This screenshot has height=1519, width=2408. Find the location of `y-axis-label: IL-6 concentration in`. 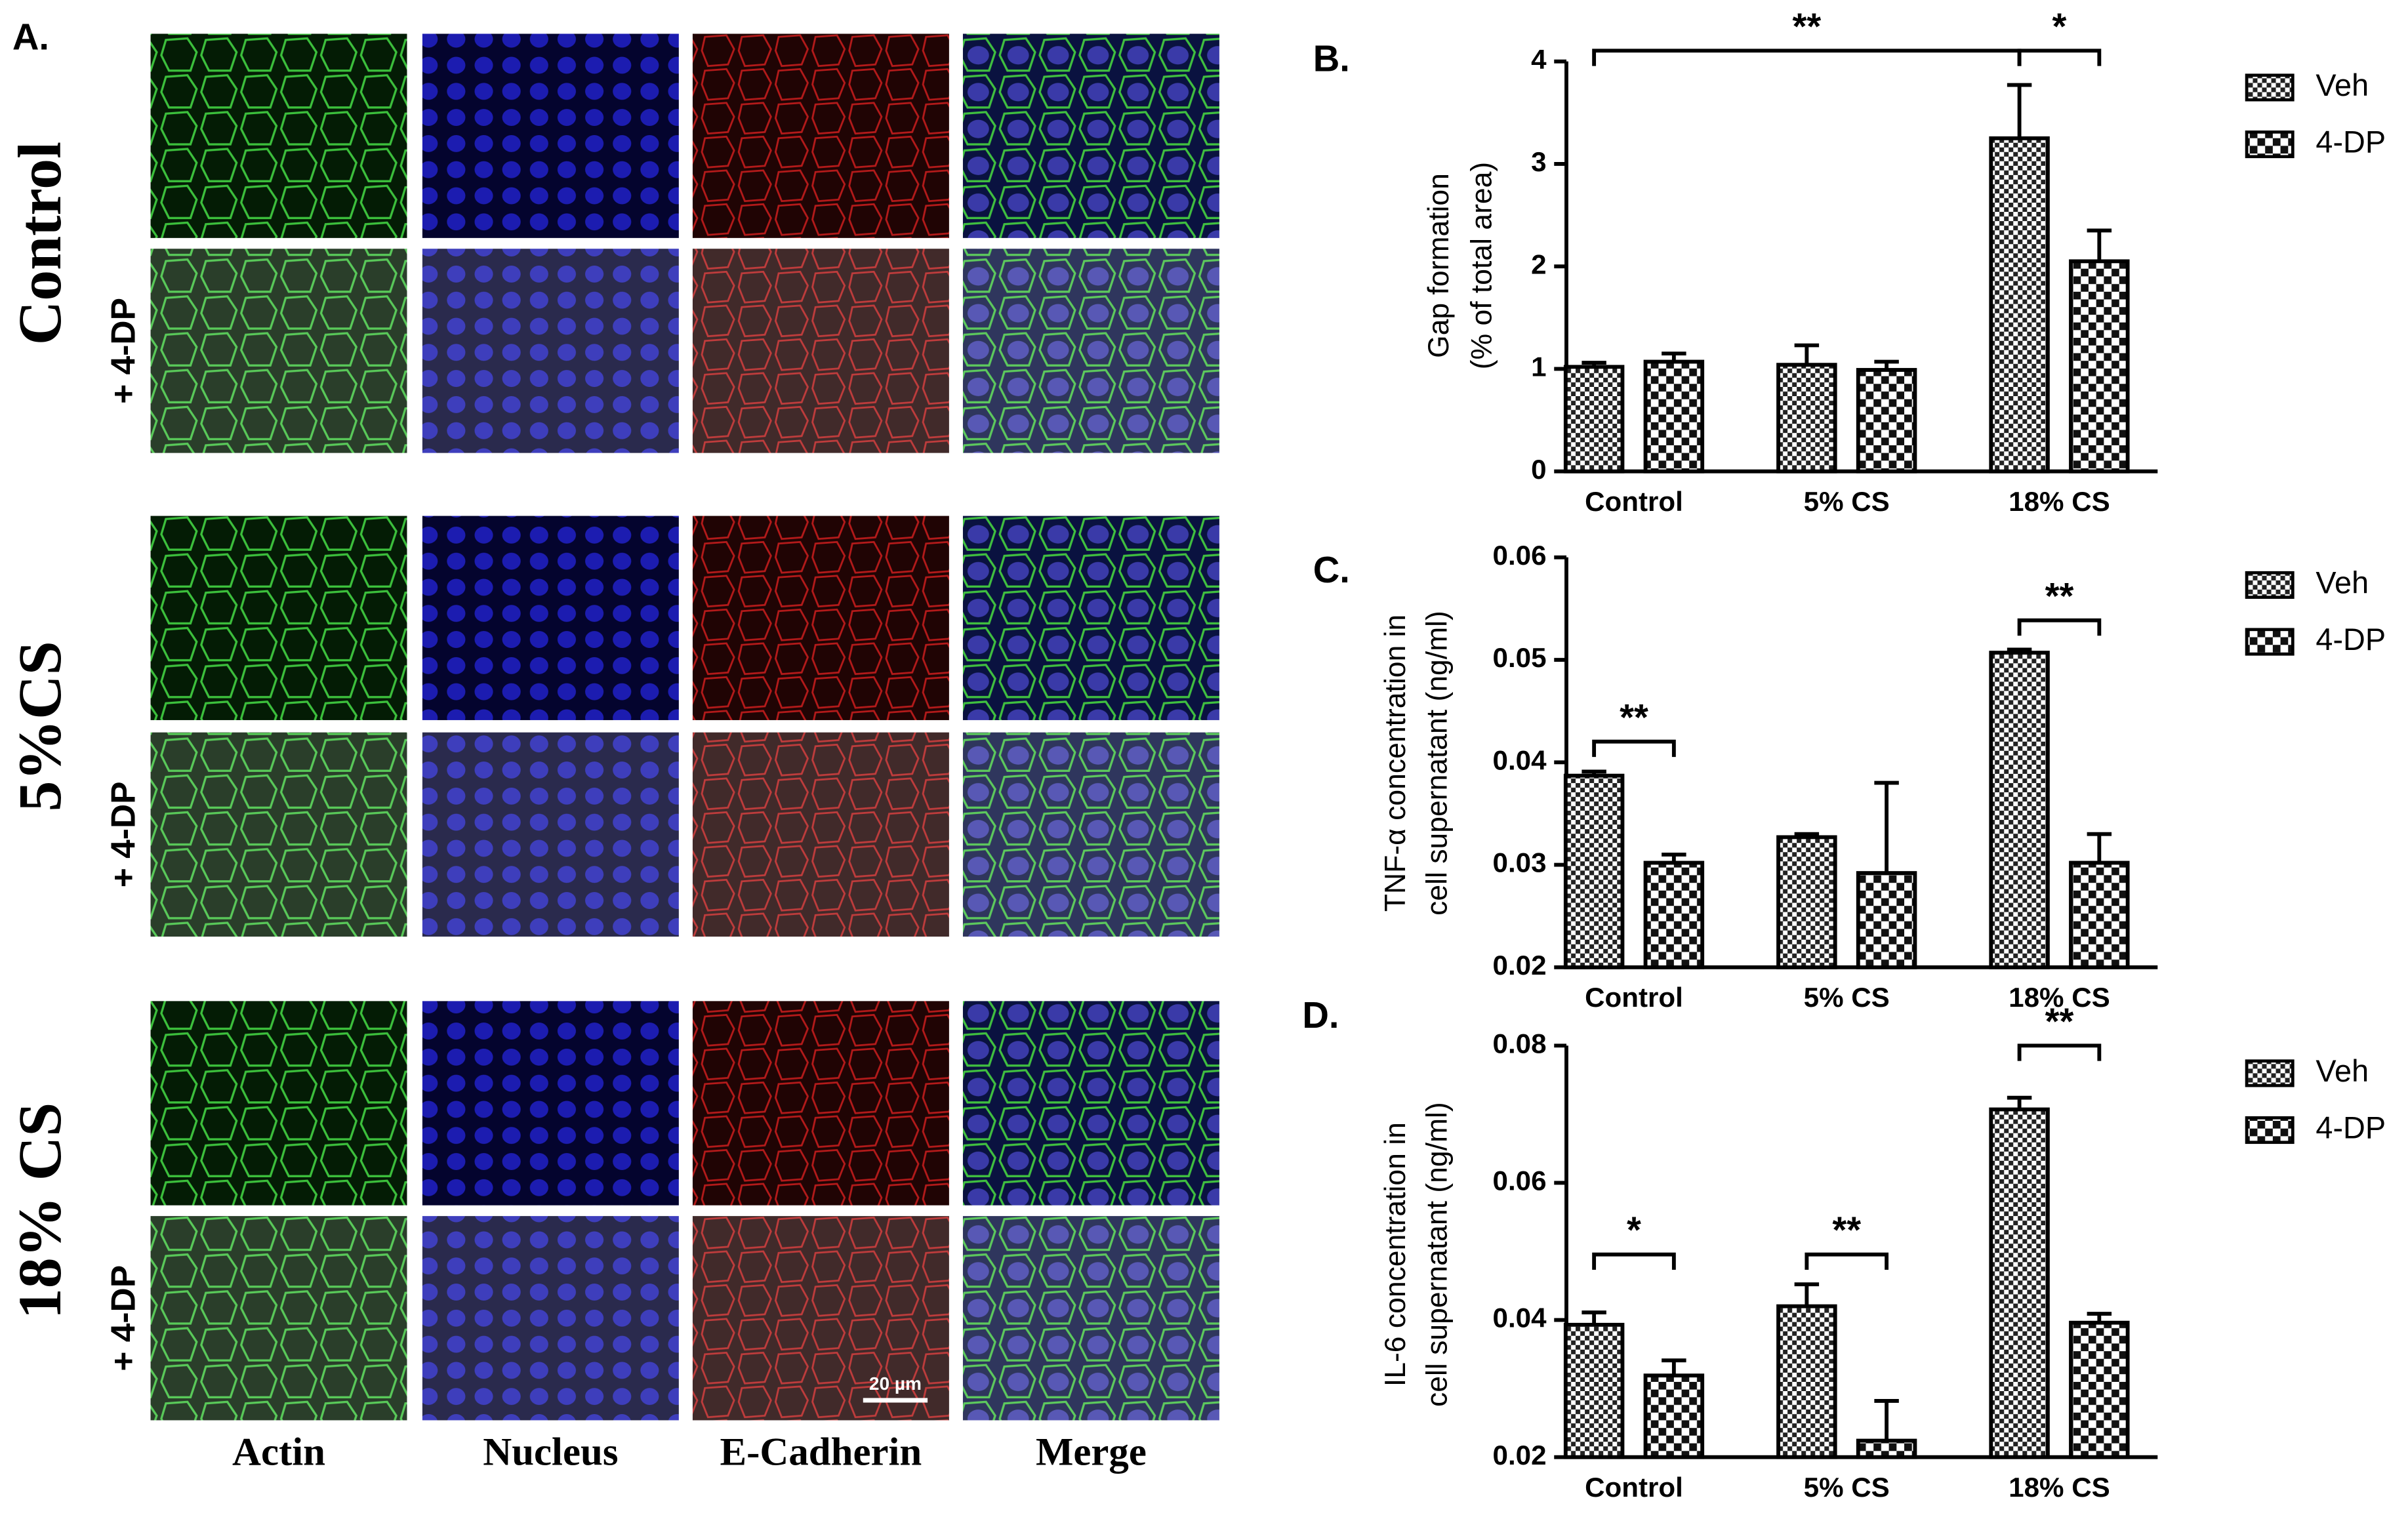

y-axis-label: IL-6 concentration in is located at coordinates (1395, 1254).